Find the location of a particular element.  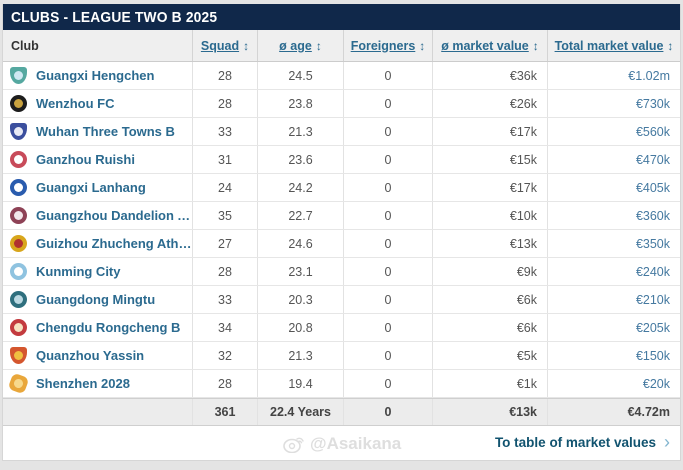

link-label: To table of market values is located at coordinates (575, 442).